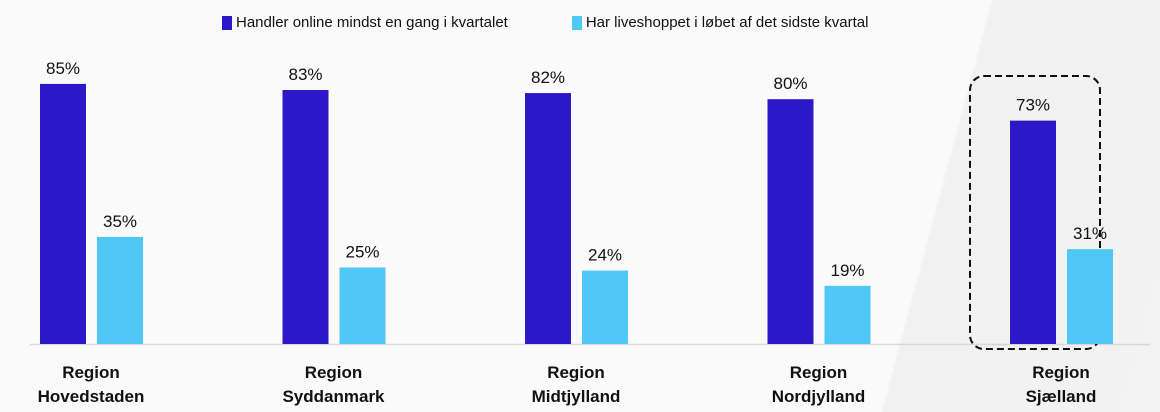 The width and height of the screenshot is (1160, 412). I want to click on legend-swatch-online, so click(227, 22).